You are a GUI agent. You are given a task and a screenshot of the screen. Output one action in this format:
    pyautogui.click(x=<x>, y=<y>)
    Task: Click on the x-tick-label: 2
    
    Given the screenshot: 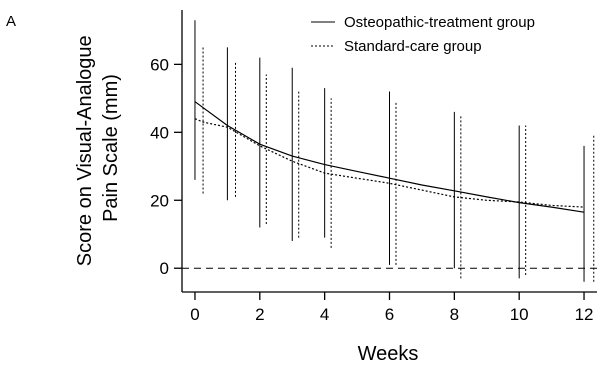 What is the action you would take?
    pyautogui.click(x=259, y=314)
    